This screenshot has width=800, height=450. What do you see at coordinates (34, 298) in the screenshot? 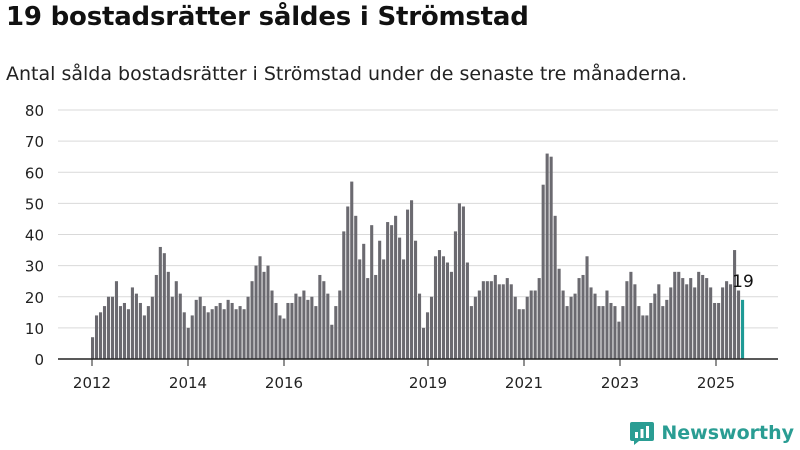
I see `y-tick-label: 20` at bounding box center [34, 298].